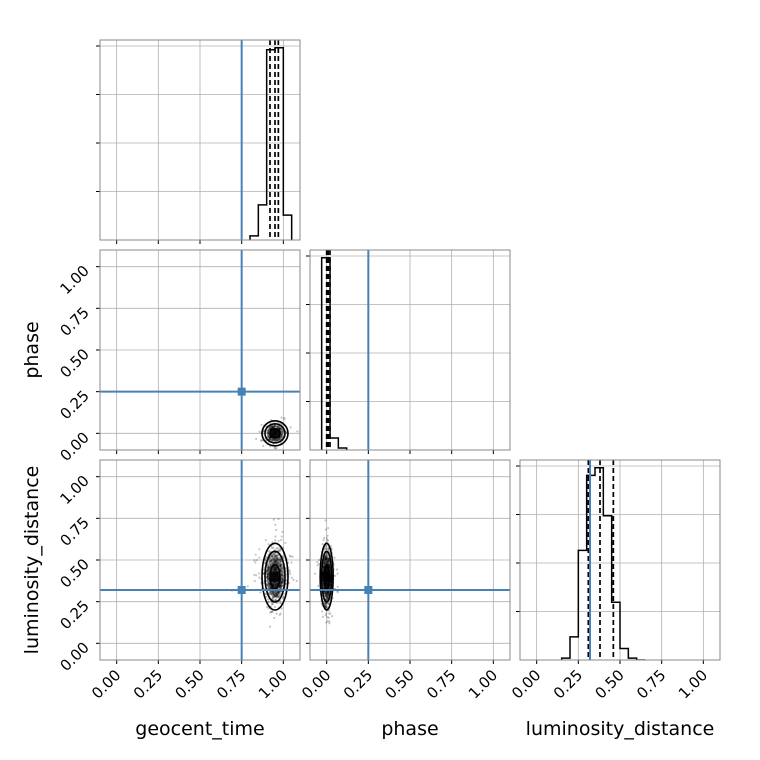  I want to click on panel-2-0-contour-mid, so click(275, 576).